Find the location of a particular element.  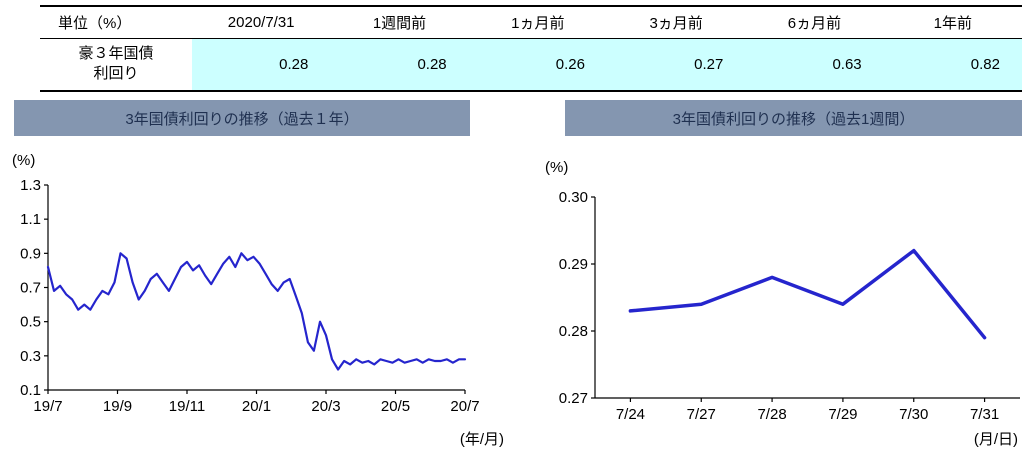

svg-text: 20/5 is located at coordinates (395, 406).